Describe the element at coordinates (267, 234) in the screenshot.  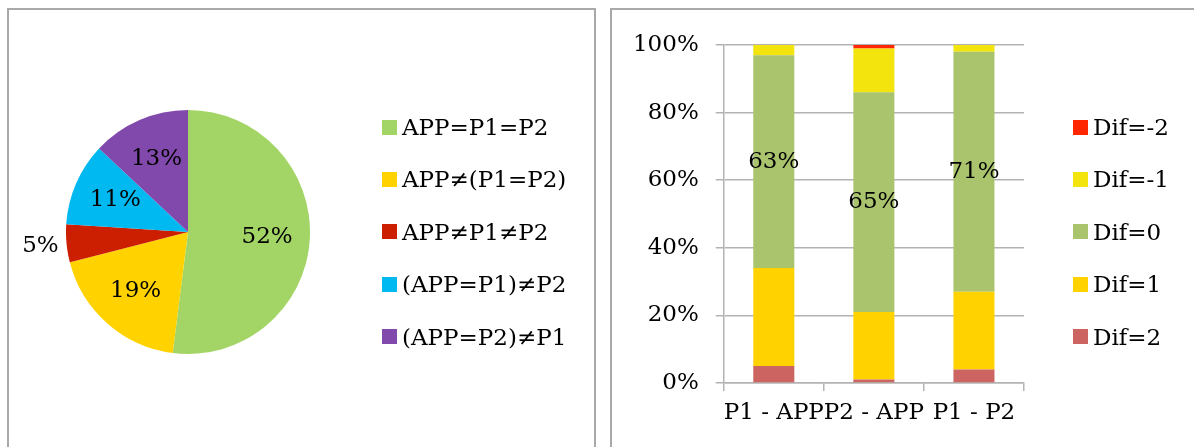
I see `data-label: 52%` at that location.